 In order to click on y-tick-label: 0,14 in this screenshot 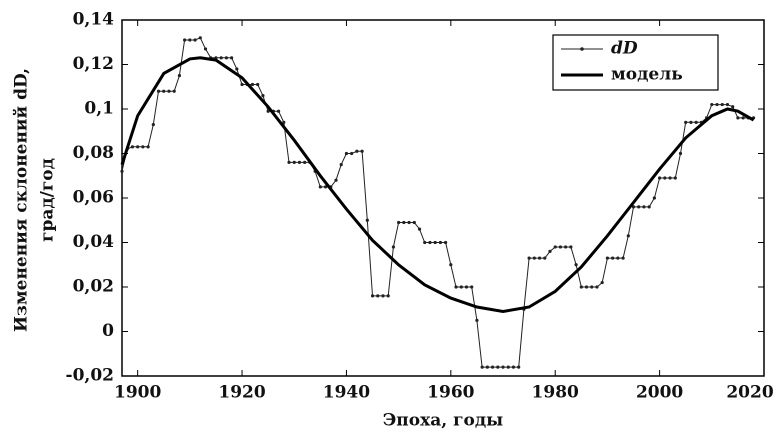, I will do `click(94, 20)`.